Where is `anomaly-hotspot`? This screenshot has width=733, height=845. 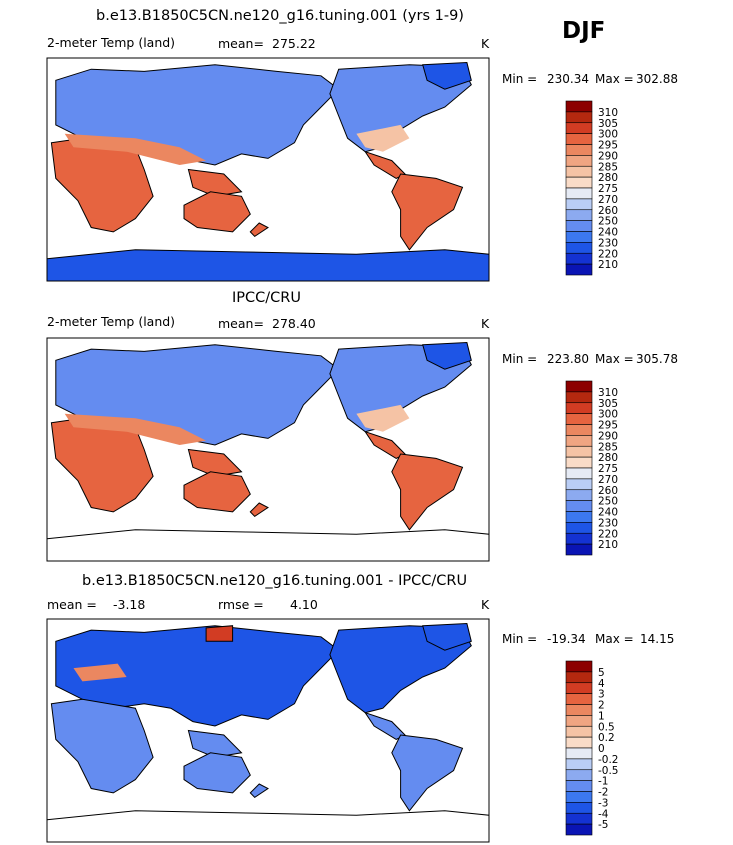 anomaly-hotspot is located at coordinates (219, 633).